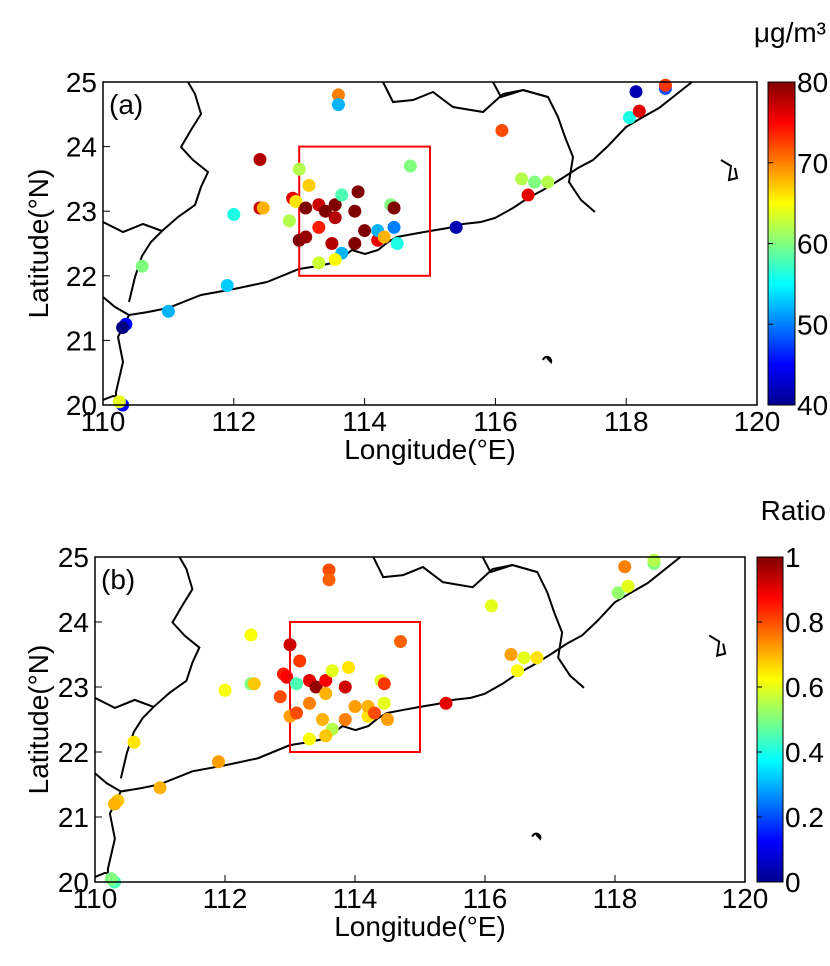 The width and height of the screenshot is (830, 966). I want to click on colorbar-tick-label: 50, so click(812, 324).